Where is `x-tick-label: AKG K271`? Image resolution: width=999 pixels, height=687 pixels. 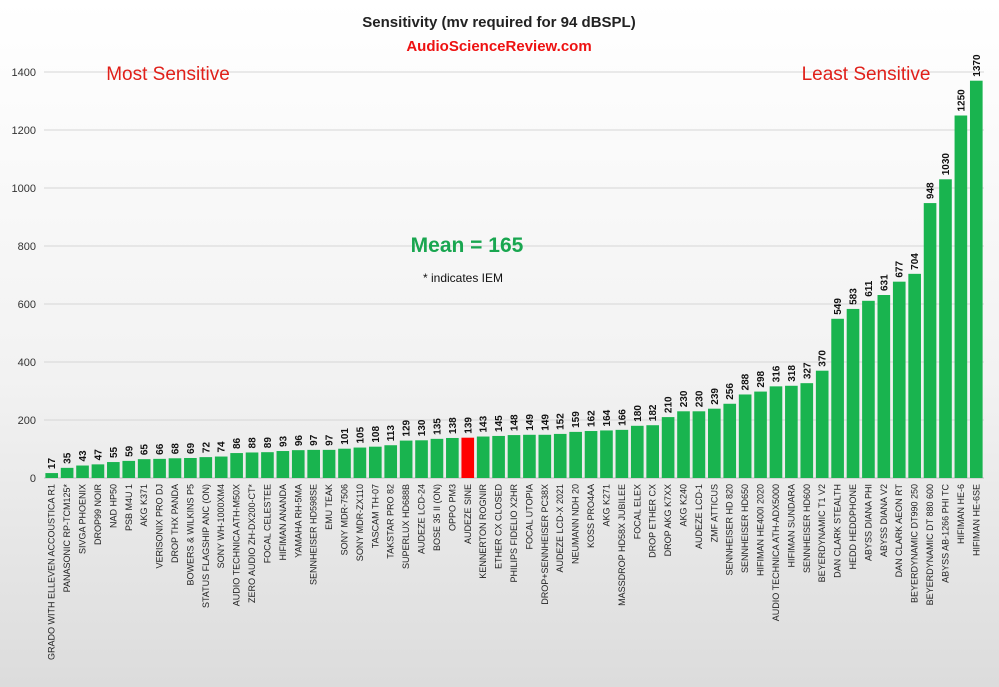
x-tick-label: AKG K271 is located at coordinates (606, 505).